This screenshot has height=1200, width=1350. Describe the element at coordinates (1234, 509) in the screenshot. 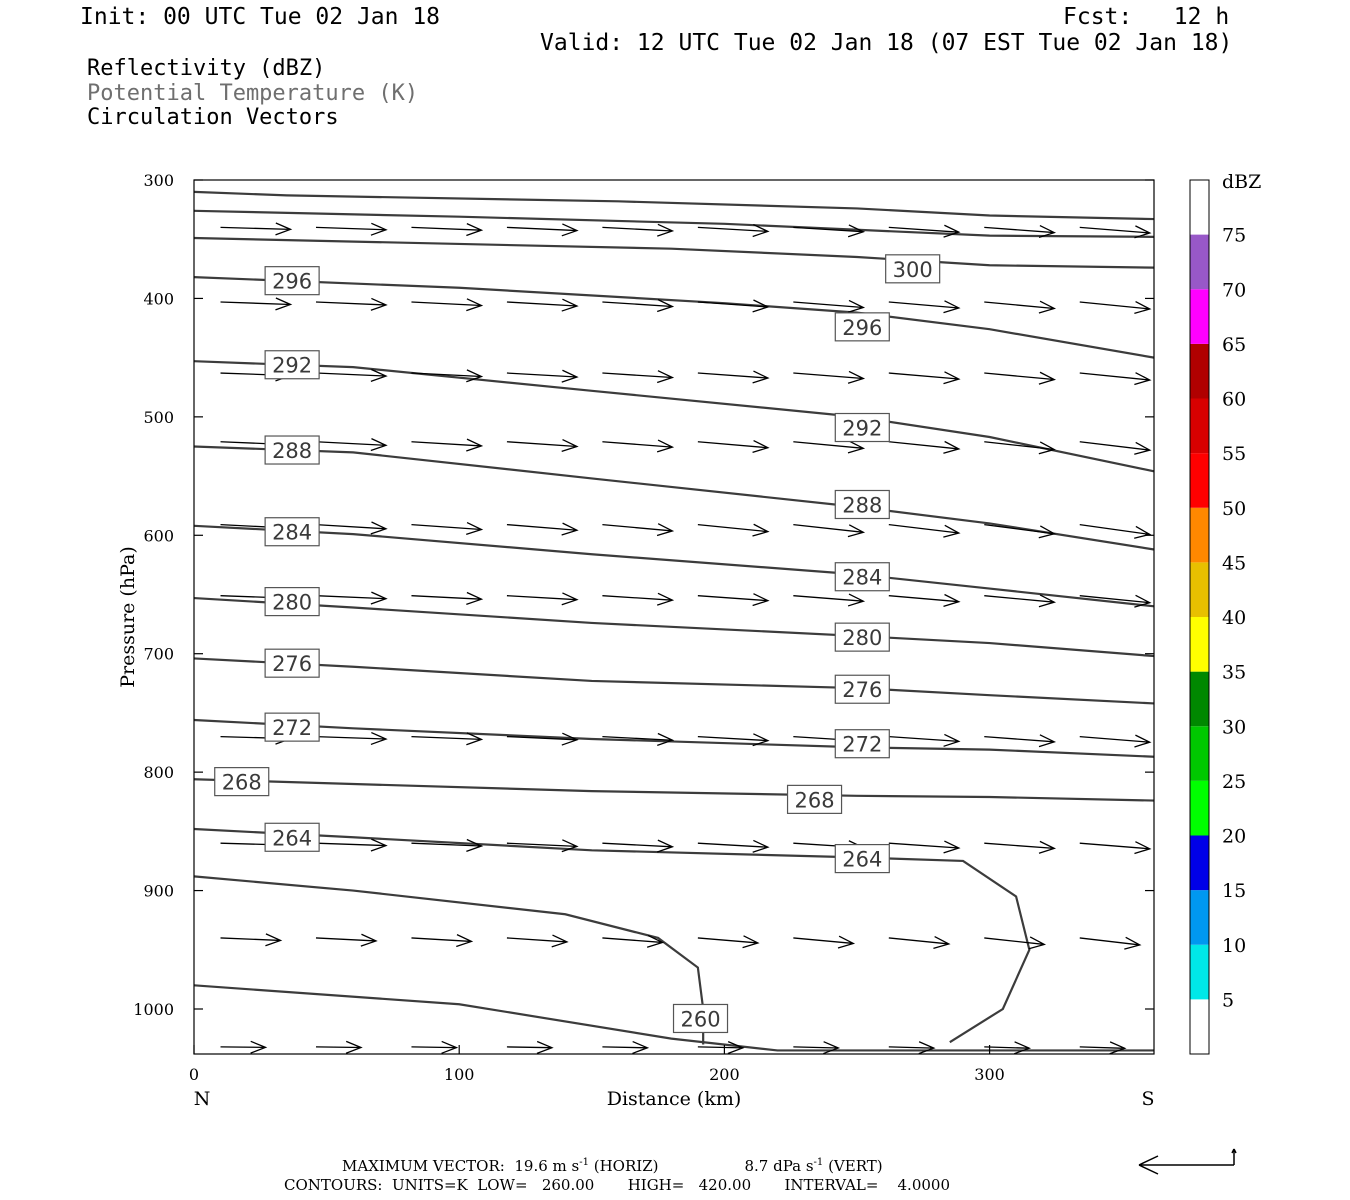

I see `colorbar-label-50: 50` at that location.